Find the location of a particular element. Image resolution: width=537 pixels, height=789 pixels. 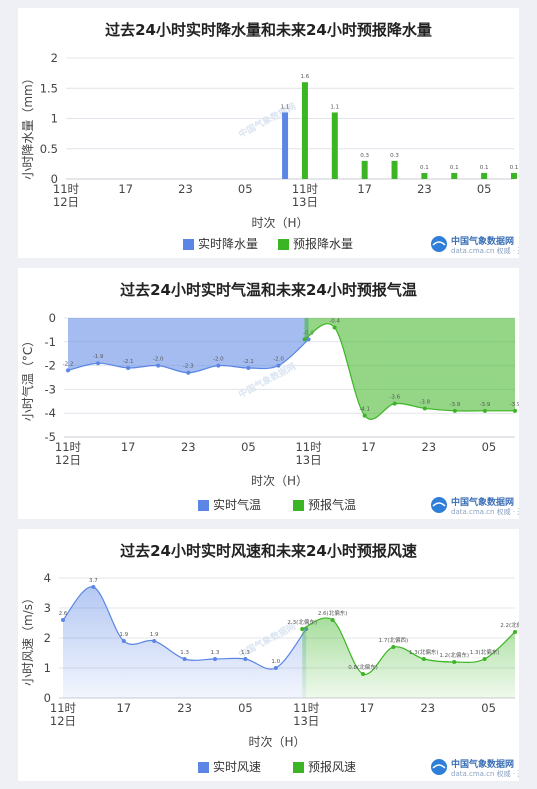

wind-point-data-label: 1.9 is located at coordinates (154, 635).